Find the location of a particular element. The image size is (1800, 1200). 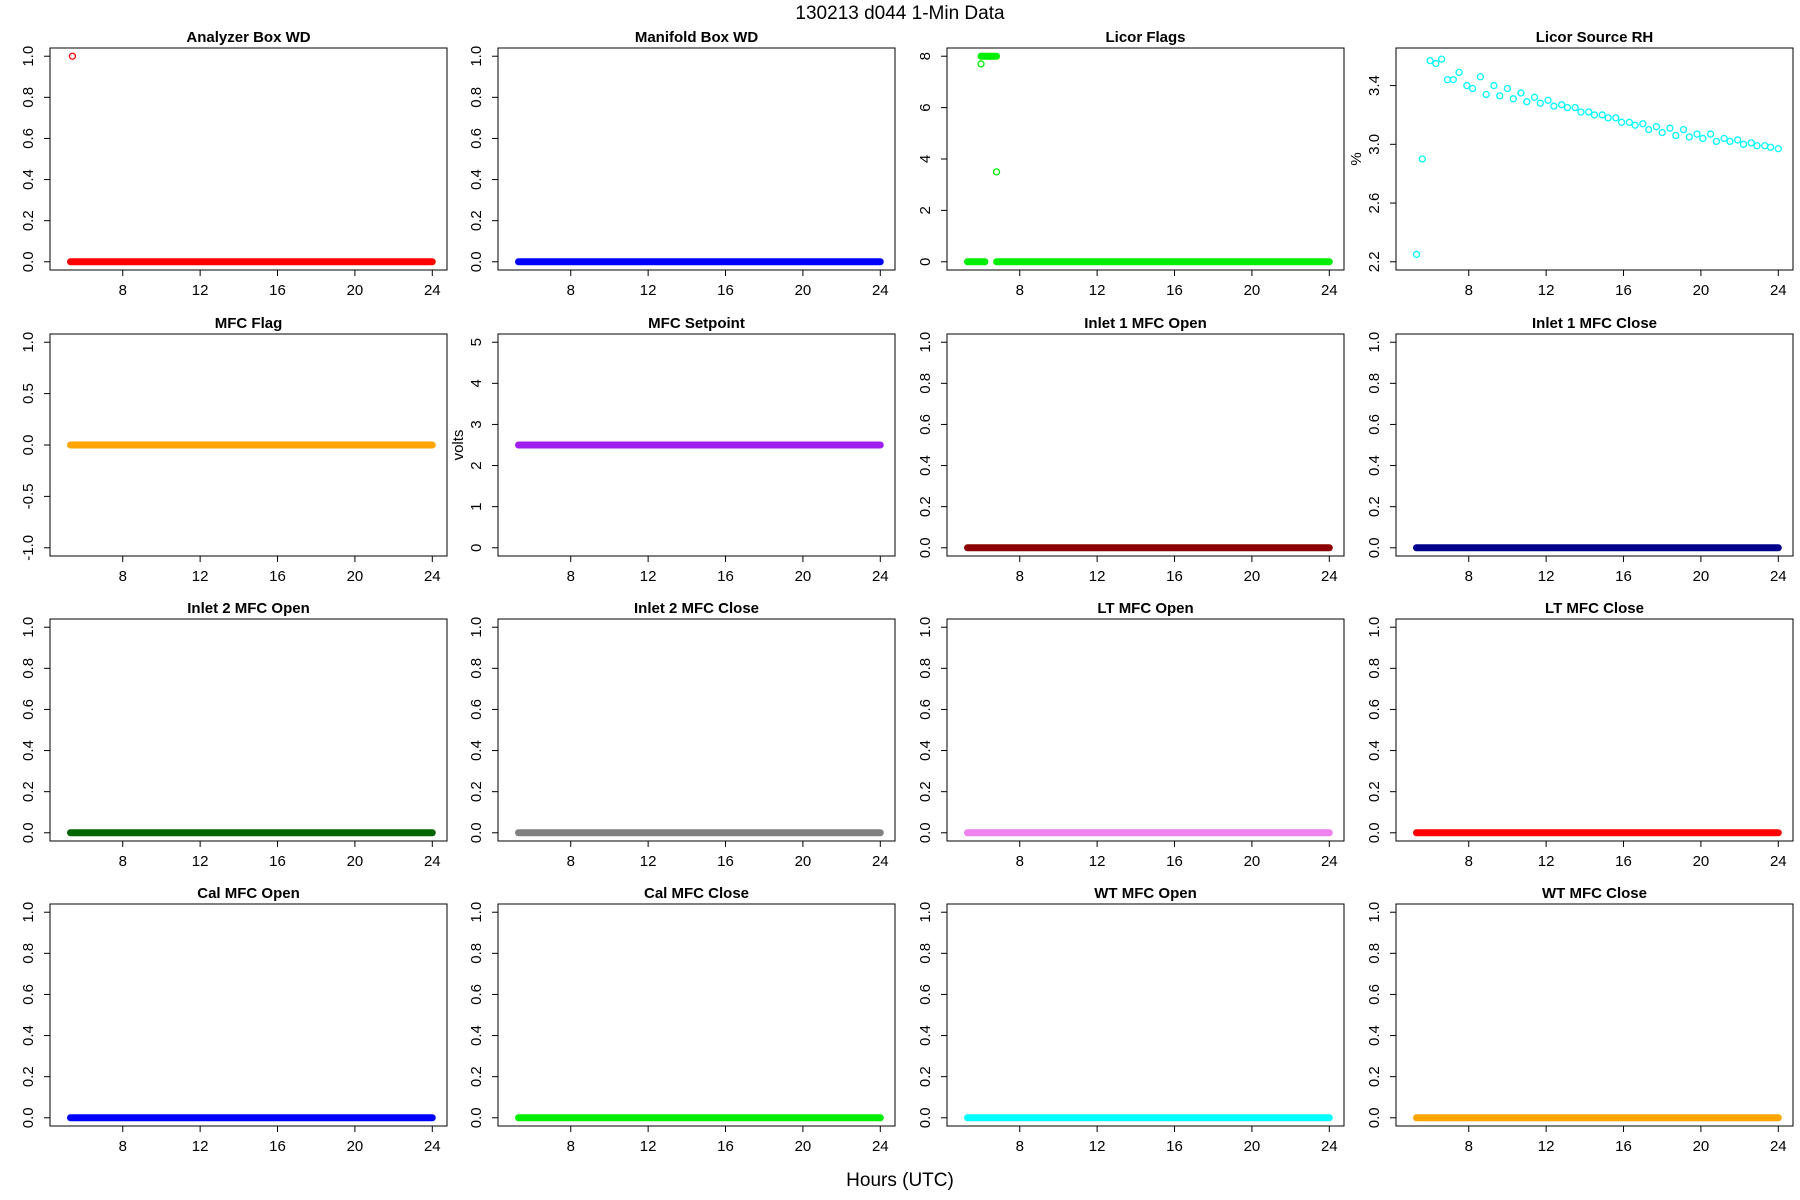

panel-title: WT MFC Close is located at coordinates (1594, 893).